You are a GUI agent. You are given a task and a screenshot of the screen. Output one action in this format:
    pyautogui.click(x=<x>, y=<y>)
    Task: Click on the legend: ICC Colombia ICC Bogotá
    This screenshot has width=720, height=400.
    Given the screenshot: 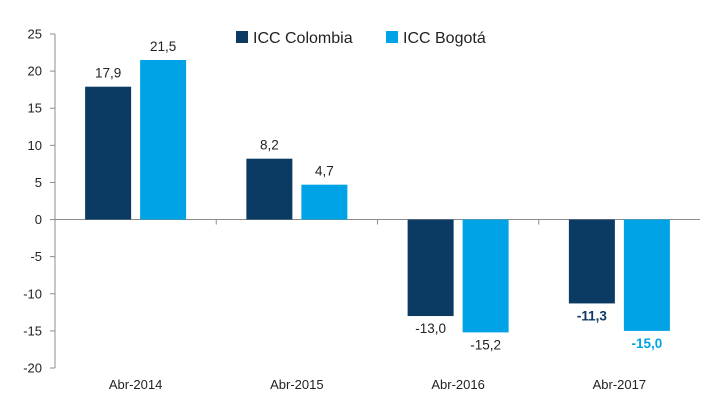 What is the action you would take?
    pyautogui.click(x=361, y=38)
    